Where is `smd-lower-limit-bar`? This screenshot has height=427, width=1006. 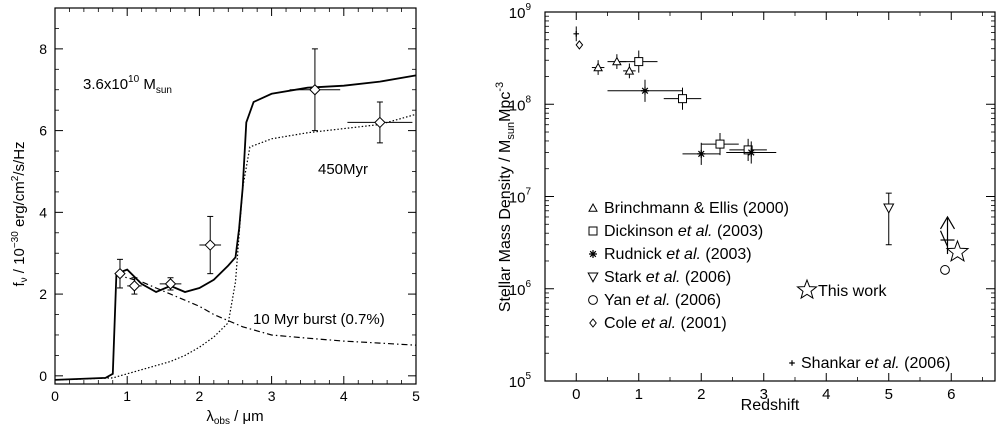 smd-lower-limit-bar is located at coordinates (944, 238).